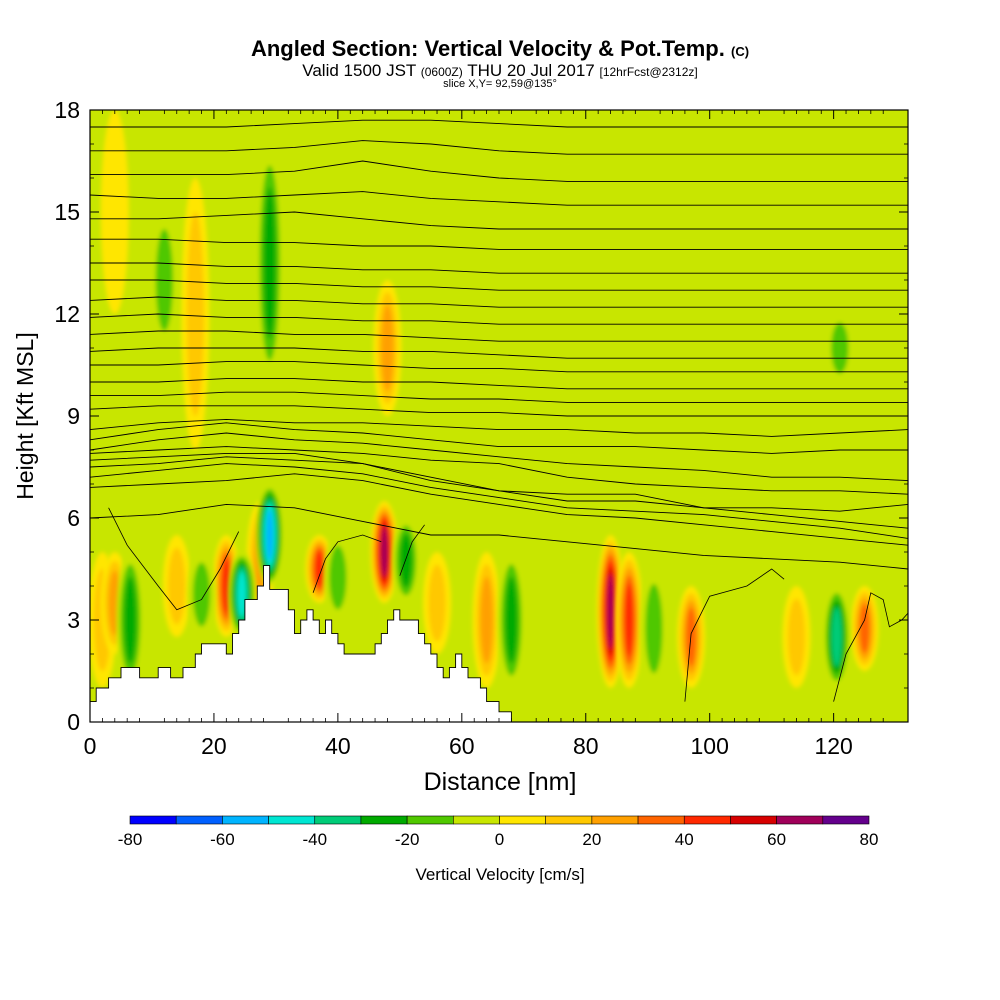 This screenshot has height=1000, width=1000. What do you see at coordinates (499, 839) in the screenshot?
I see `colorbar-tick-label: 0` at bounding box center [499, 839].